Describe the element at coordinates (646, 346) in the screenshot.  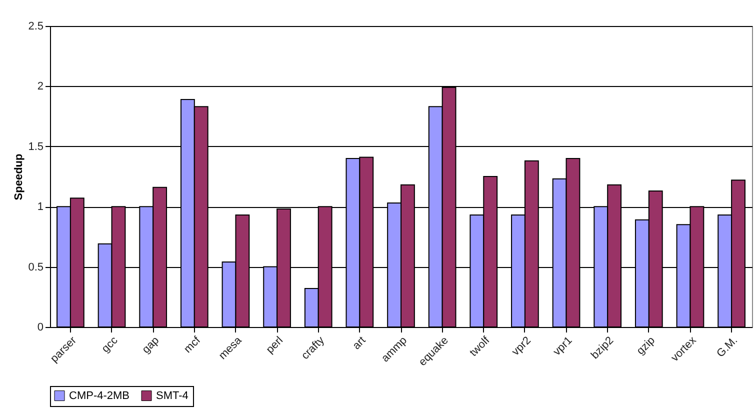
I see `x-tick-label: gzip` at that location.